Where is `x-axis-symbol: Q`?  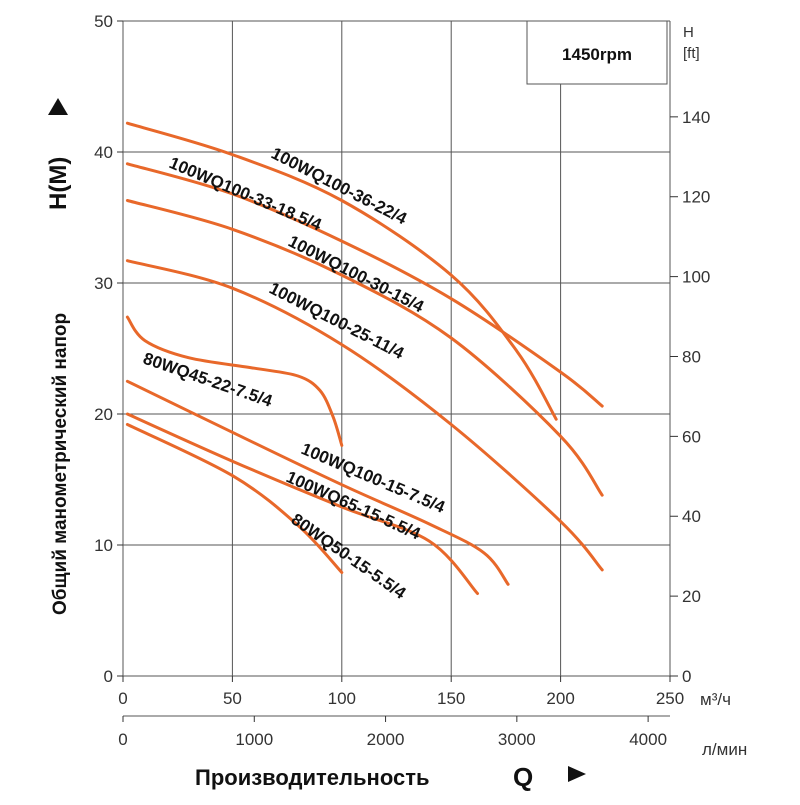 x-axis-symbol: Q is located at coordinates (523, 777).